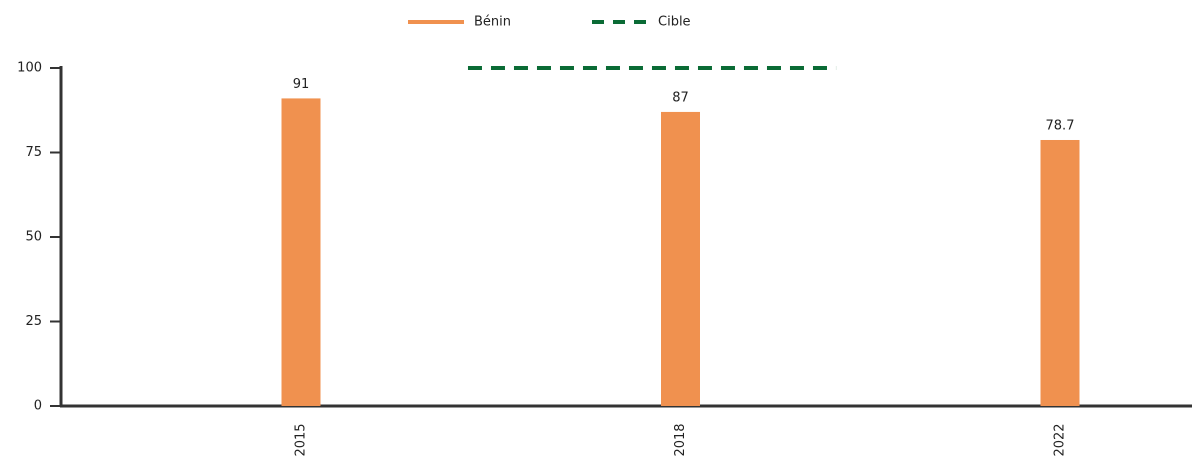 Image resolution: width=1194 pixels, height=467 pixels. Describe the element at coordinates (492, 22) in the screenshot. I see `legend-label: Bénin` at that location.